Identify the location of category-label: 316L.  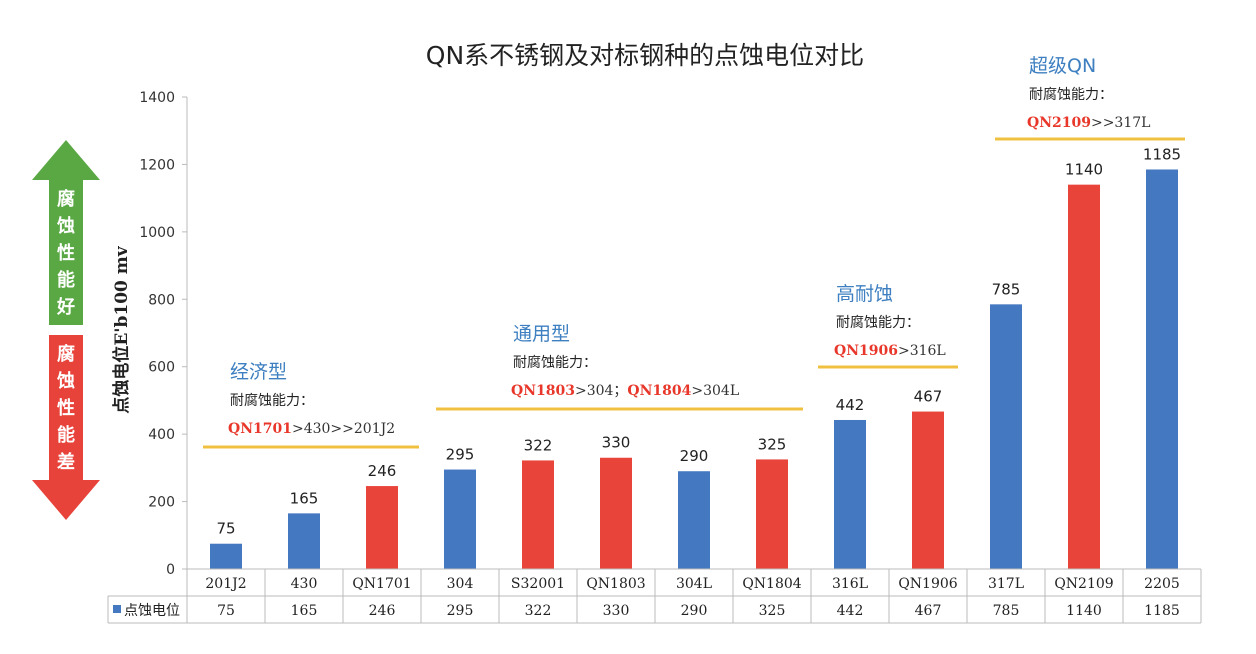
(850, 584).